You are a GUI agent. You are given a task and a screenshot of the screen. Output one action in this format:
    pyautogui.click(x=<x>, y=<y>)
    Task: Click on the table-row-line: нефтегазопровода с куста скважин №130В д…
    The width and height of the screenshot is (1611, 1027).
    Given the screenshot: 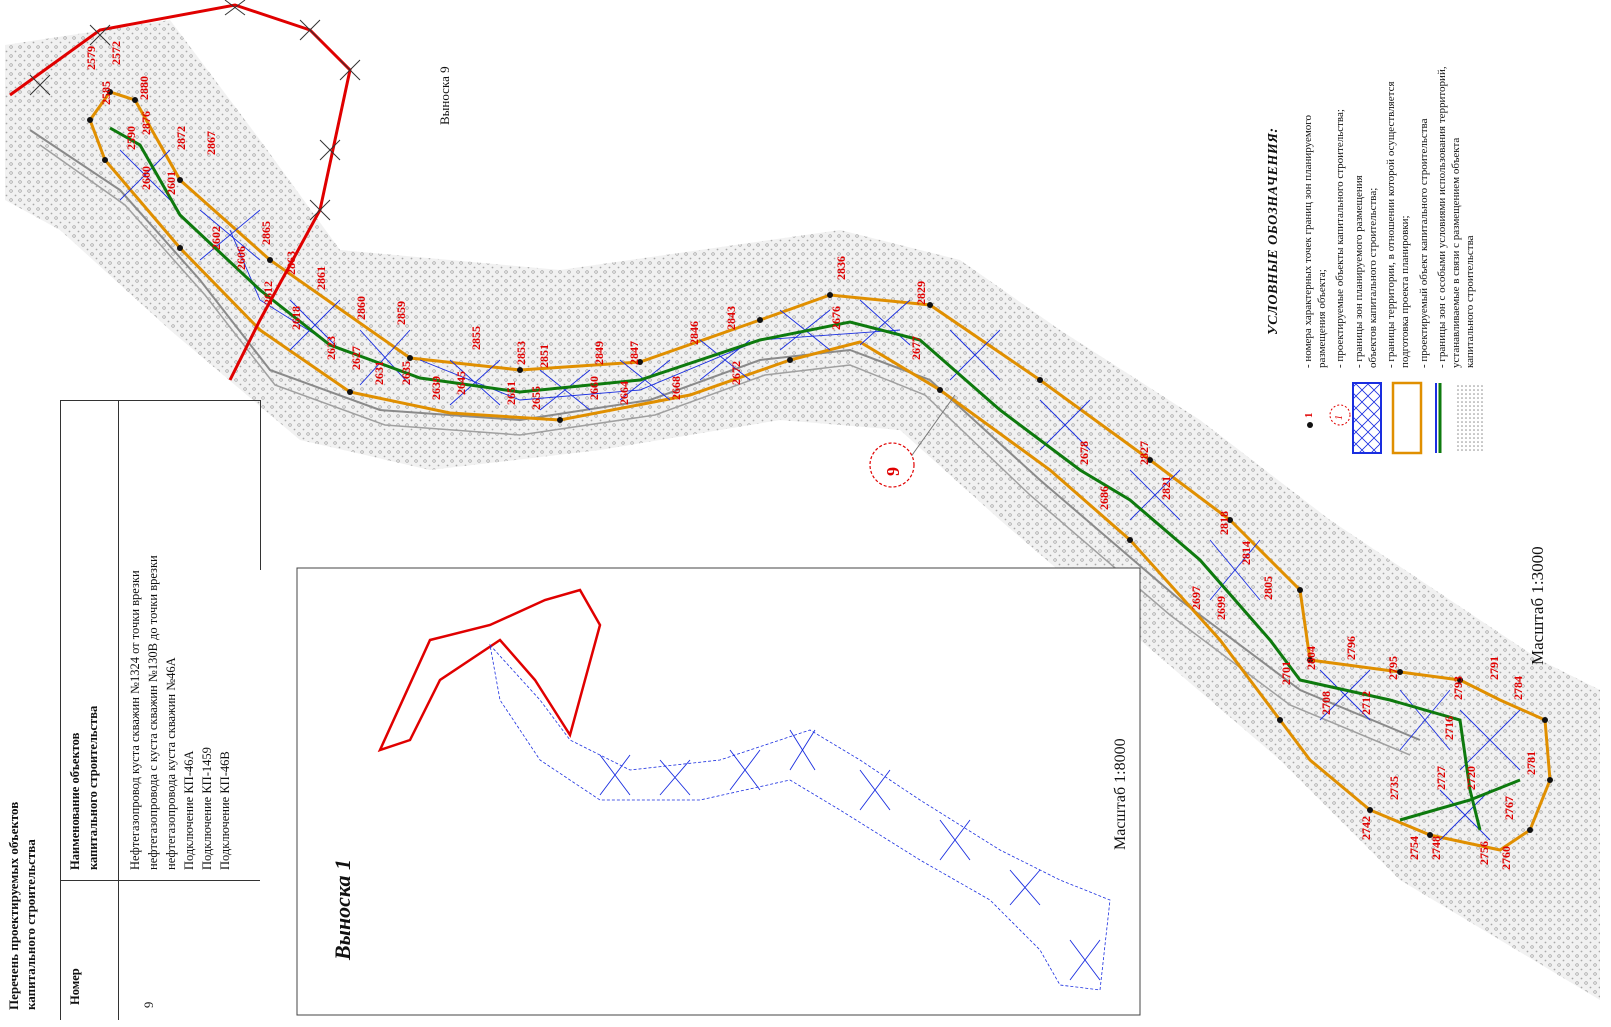 What is the action you would take?
    pyautogui.click(x=153, y=712)
    